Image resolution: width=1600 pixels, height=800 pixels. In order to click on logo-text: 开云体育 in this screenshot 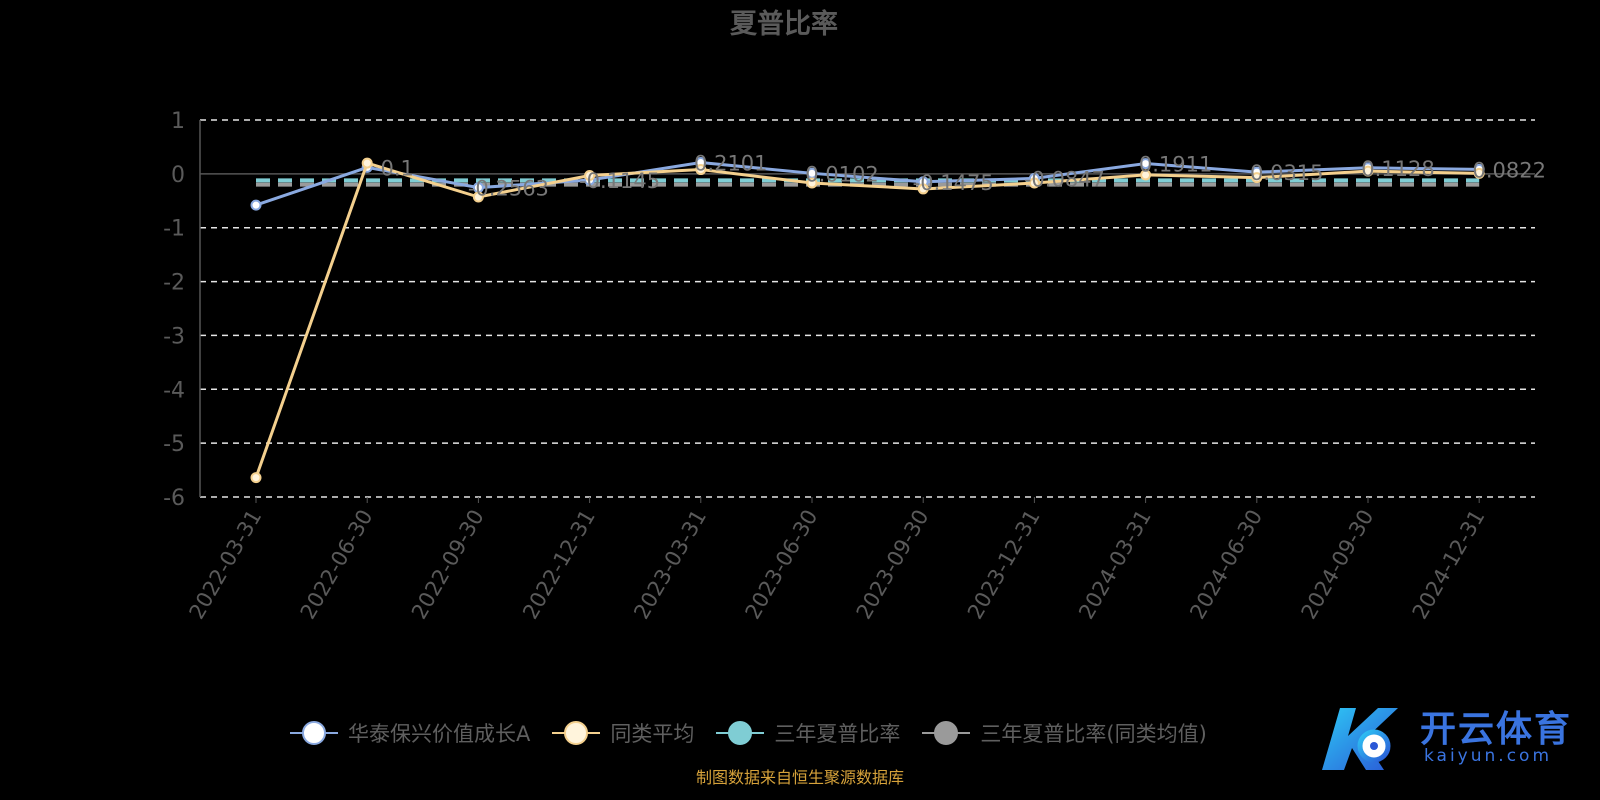, I will do `click(1496, 729)`.